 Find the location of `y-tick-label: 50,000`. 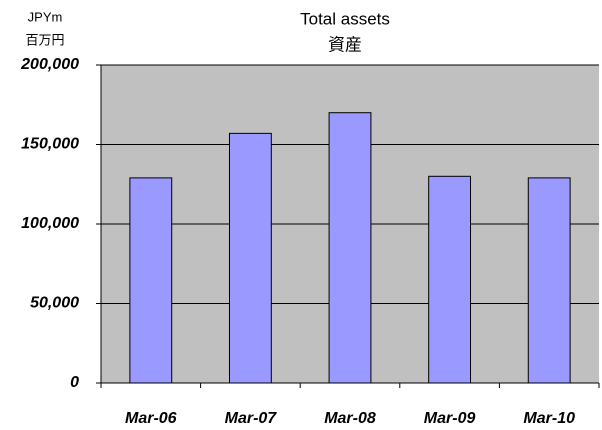

y-tick-label: 50,000 is located at coordinates (54, 303).